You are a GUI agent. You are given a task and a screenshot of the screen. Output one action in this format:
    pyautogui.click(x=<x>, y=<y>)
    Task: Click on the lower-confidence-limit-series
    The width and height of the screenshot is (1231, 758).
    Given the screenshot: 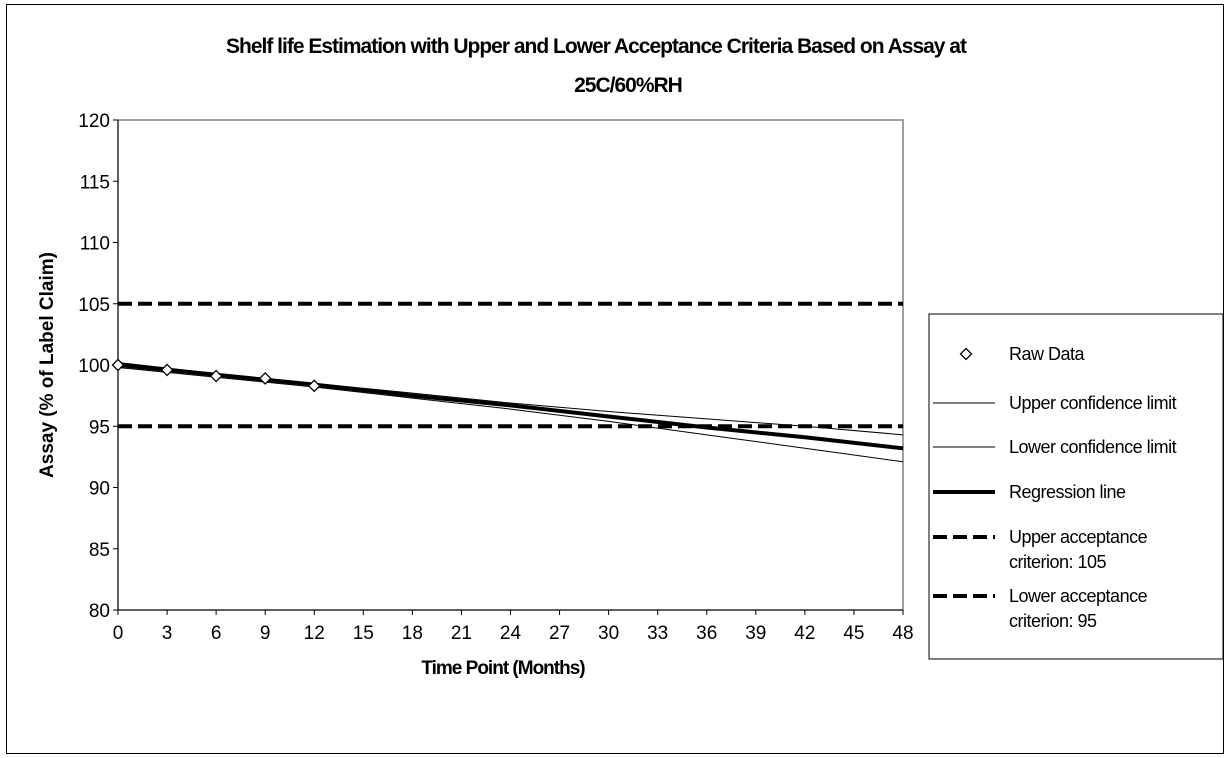 What is the action you would take?
    pyautogui.click(x=510, y=414)
    